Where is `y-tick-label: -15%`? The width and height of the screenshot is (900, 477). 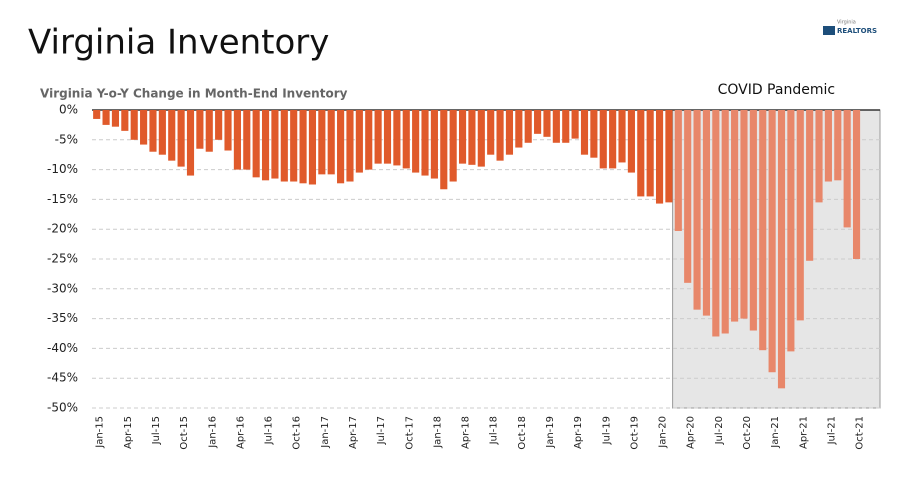
y-tick-label: -15% is located at coordinates (62, 199).